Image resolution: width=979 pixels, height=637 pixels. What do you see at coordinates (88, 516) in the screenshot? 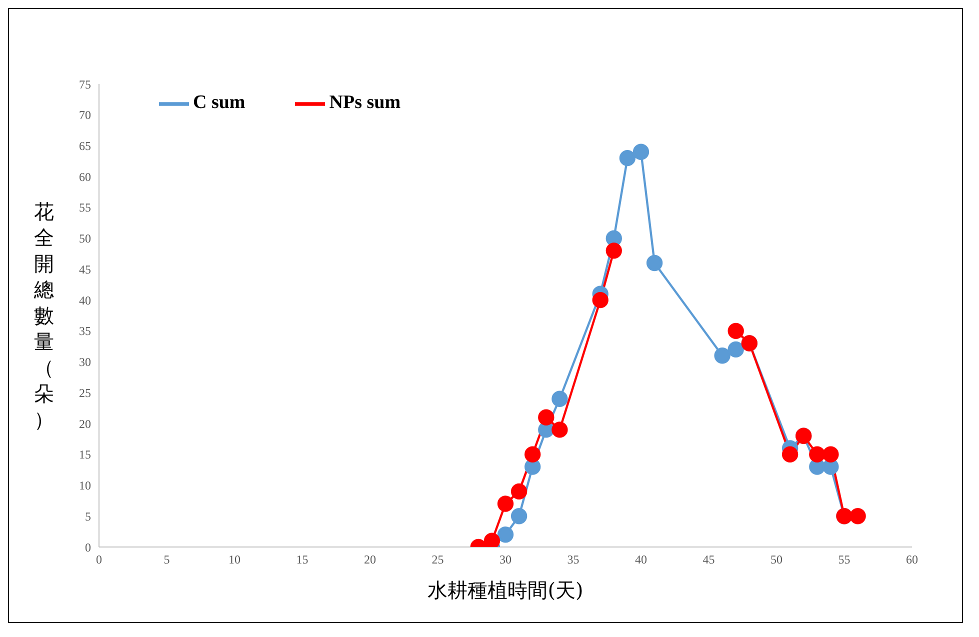
I see `y-tick-label: 5` at bounding box center [88, 516].